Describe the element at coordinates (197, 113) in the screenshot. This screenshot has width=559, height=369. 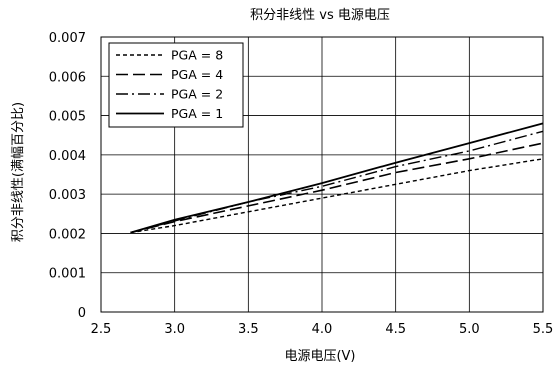
I see `legend-label: PGA = 1` at that location.